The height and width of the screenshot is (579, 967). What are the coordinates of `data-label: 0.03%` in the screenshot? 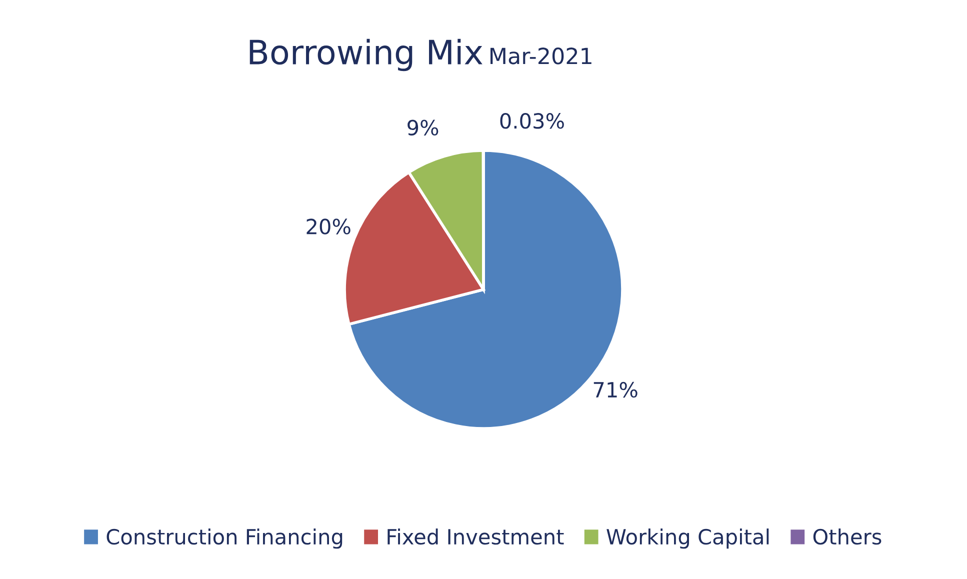 It's located at (532, 121).